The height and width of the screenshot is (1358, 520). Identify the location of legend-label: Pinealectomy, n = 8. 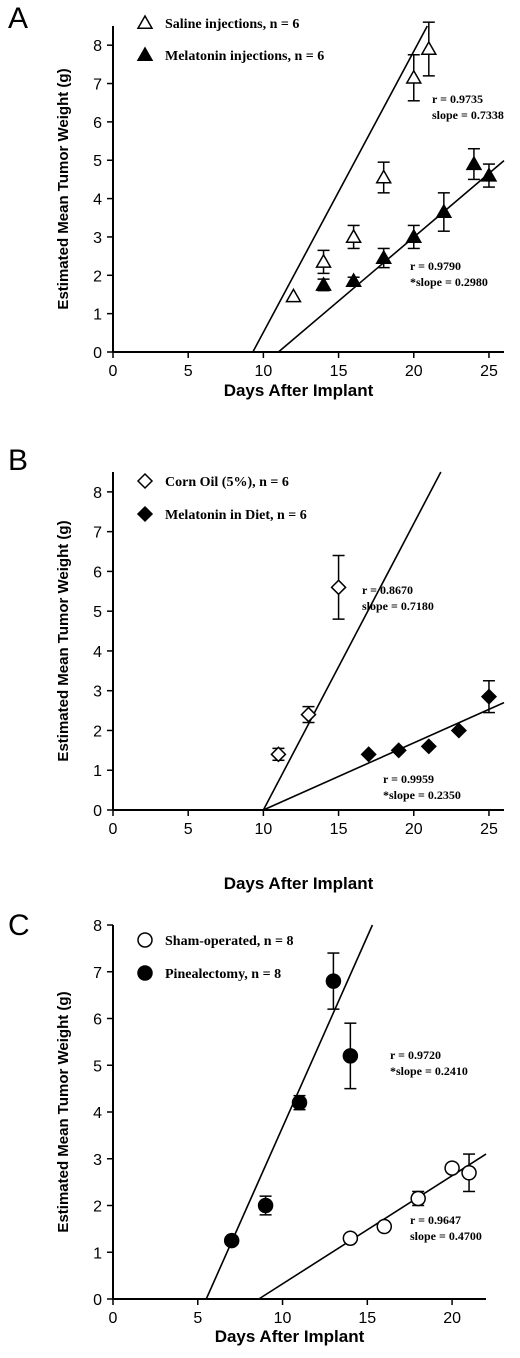
(223, 974).